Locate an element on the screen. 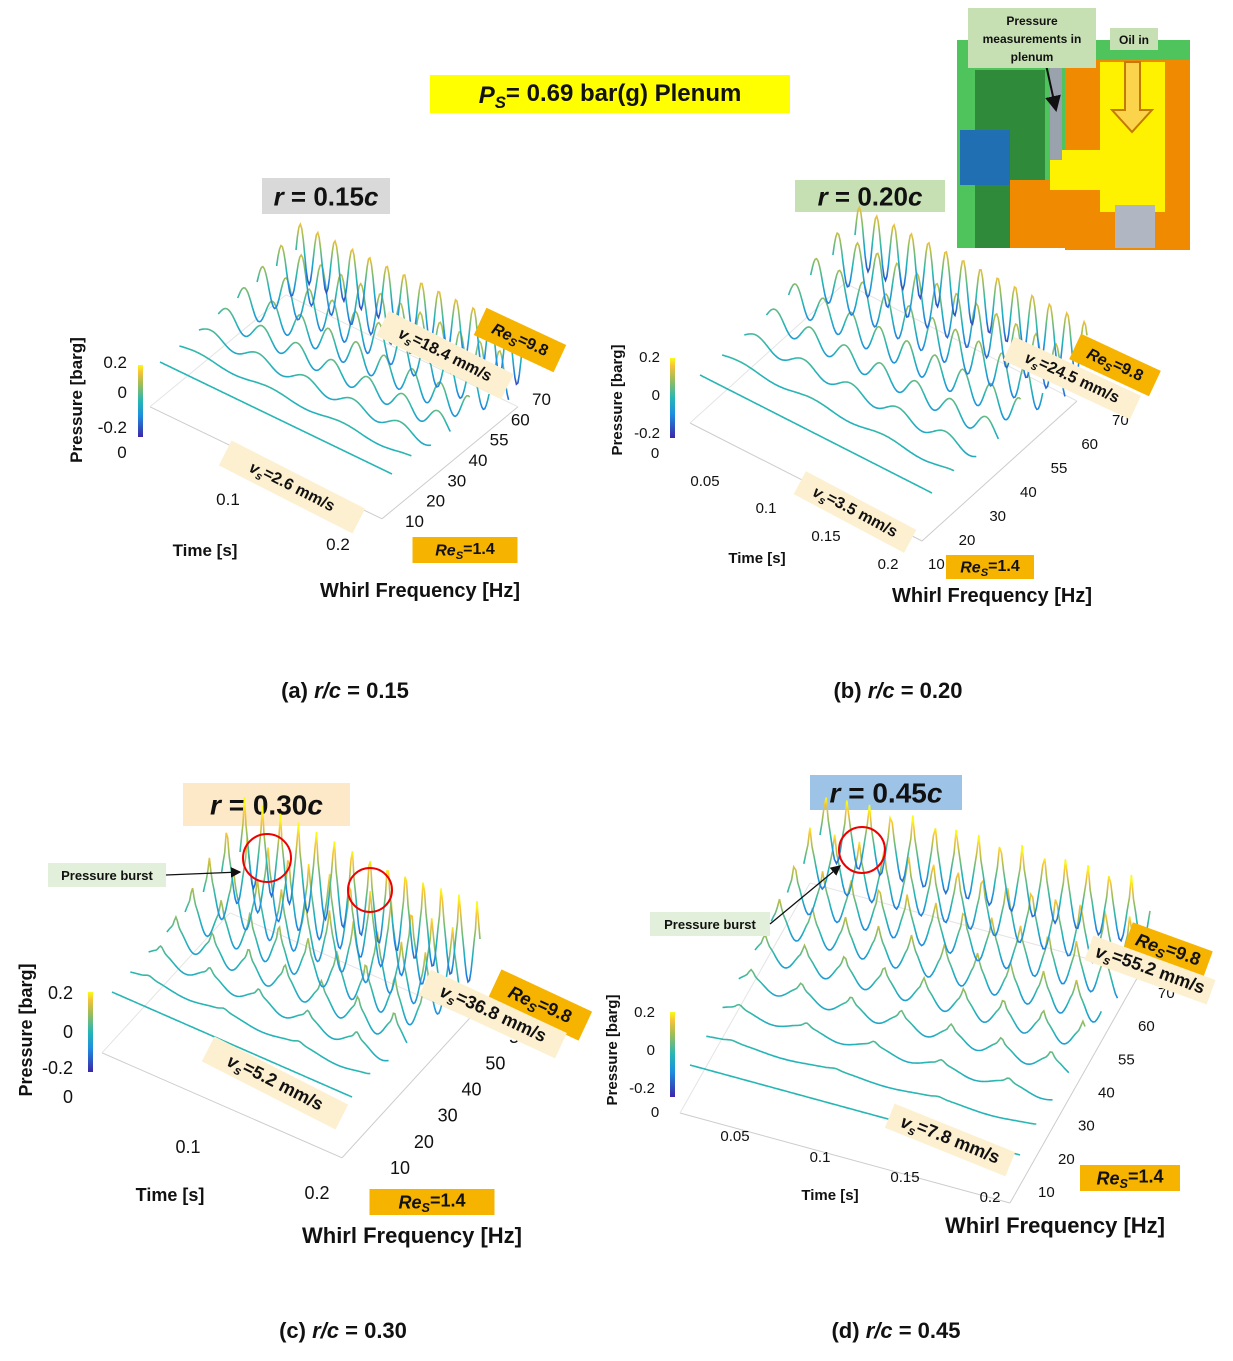  text-part: = 0.69 bar(g) Plenum is located at coordinates (623, 93).